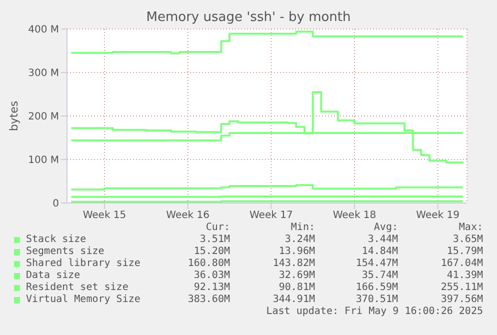 This screenshot has height=335, width=497. I want to click on text: 383.60M, so click(209, 299).